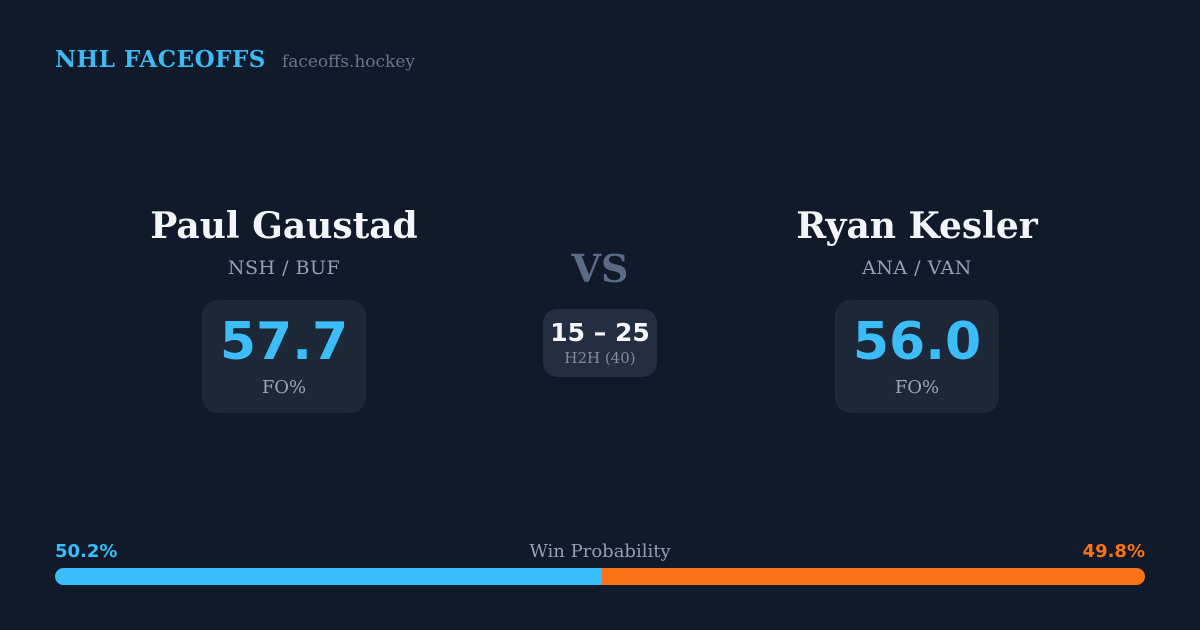 This screenshot has height=630, width=1200. I want to click on win-probability-left-pct: 50.2%, so click(86, 551).